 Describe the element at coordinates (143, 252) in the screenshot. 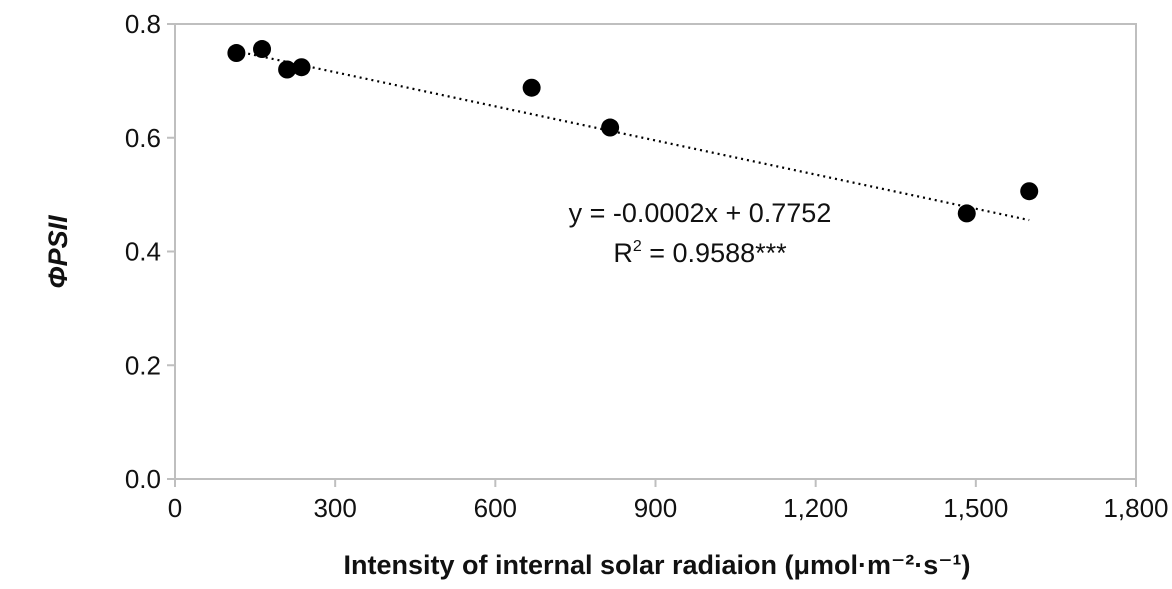

I see `y-tick-label: 0.4` at that location.